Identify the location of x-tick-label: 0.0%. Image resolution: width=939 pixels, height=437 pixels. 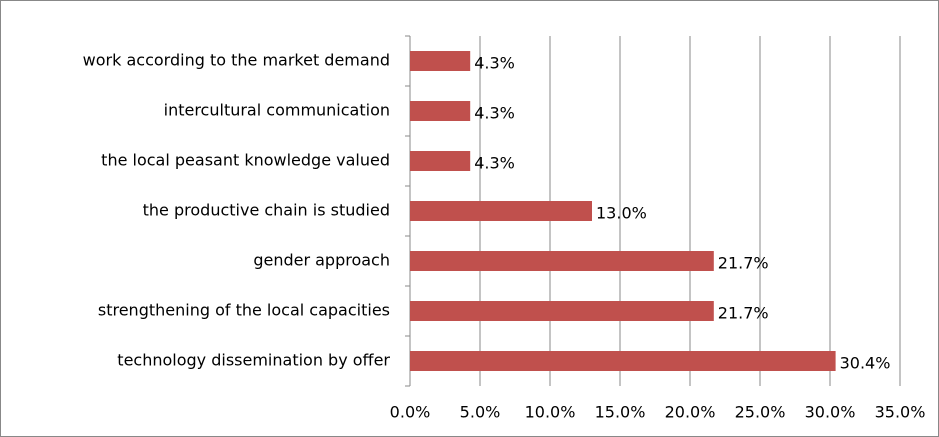
(410, 412).